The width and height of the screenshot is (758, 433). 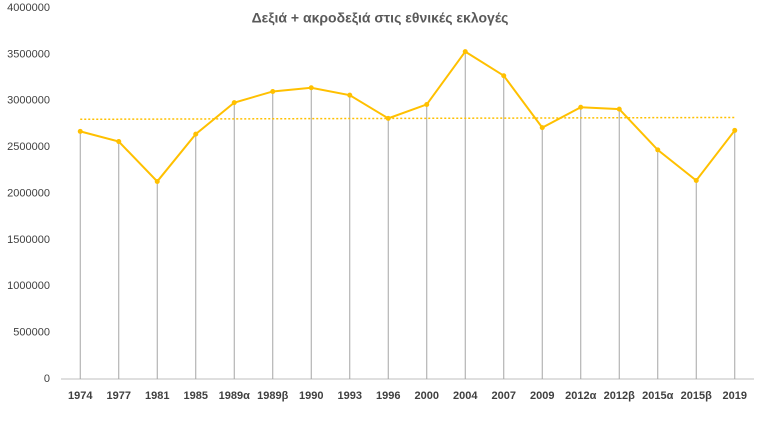 What do you see at coordinates (657, 396) in the screenshot?
I see `x-tick-label: 2015α` at bounding box center [657, 396].